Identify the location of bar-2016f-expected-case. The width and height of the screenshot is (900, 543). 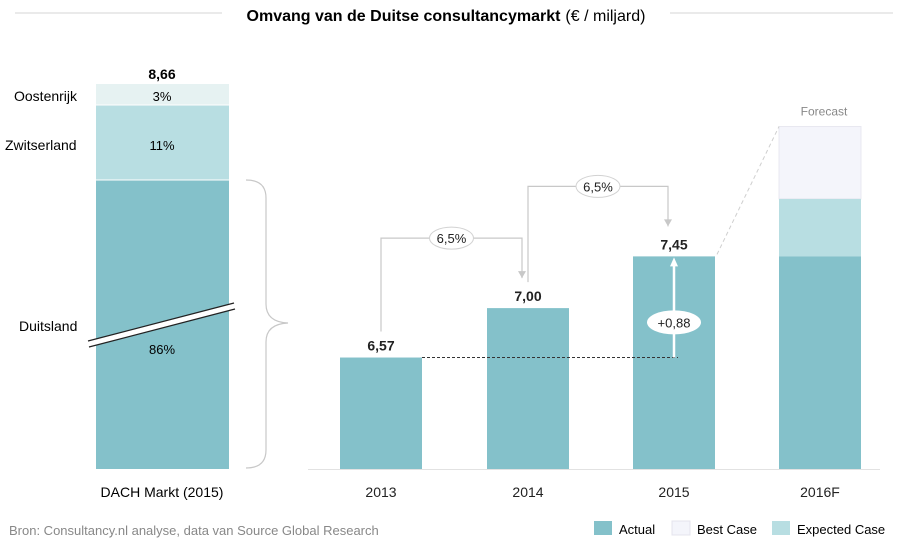
(820, 227).